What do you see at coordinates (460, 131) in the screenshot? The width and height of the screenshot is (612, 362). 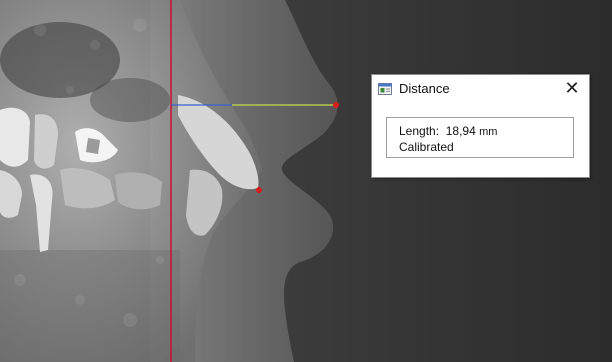 I see `length-value: 18,94` at bounding box center [460, 131].